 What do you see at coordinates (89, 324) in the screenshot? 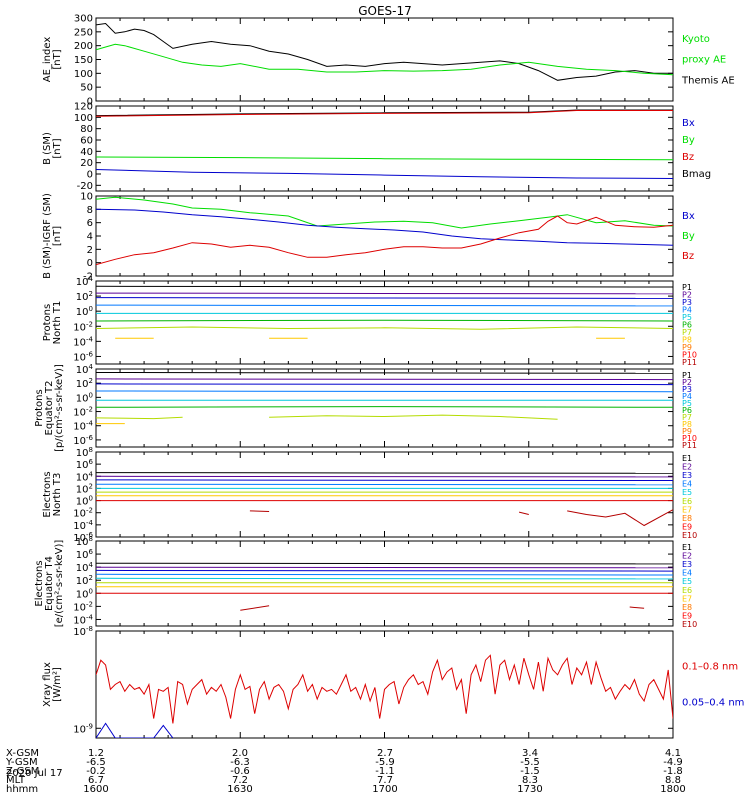
I see `y-tick-exponent: -2` at bounding box center [89, 324].